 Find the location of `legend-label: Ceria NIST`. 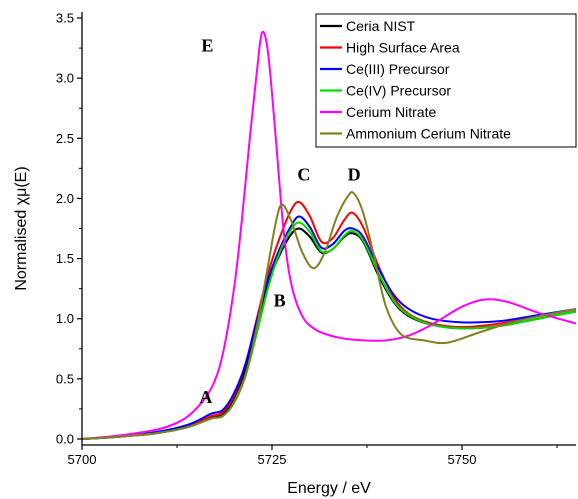

legend-label: Ceria NIST is located at coordinates (381, 26).